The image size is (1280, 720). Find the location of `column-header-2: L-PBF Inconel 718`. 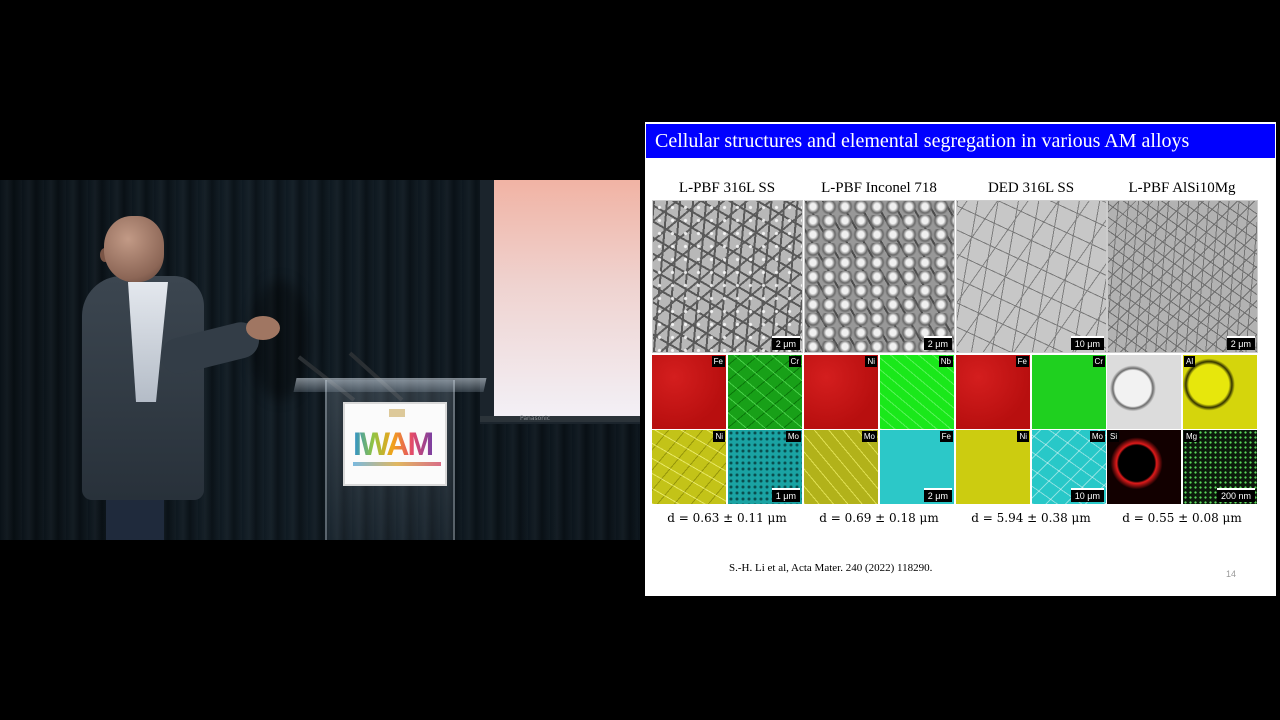

column-header-2: L-PBF Inconel 718 is located at coordinates (879, 188).